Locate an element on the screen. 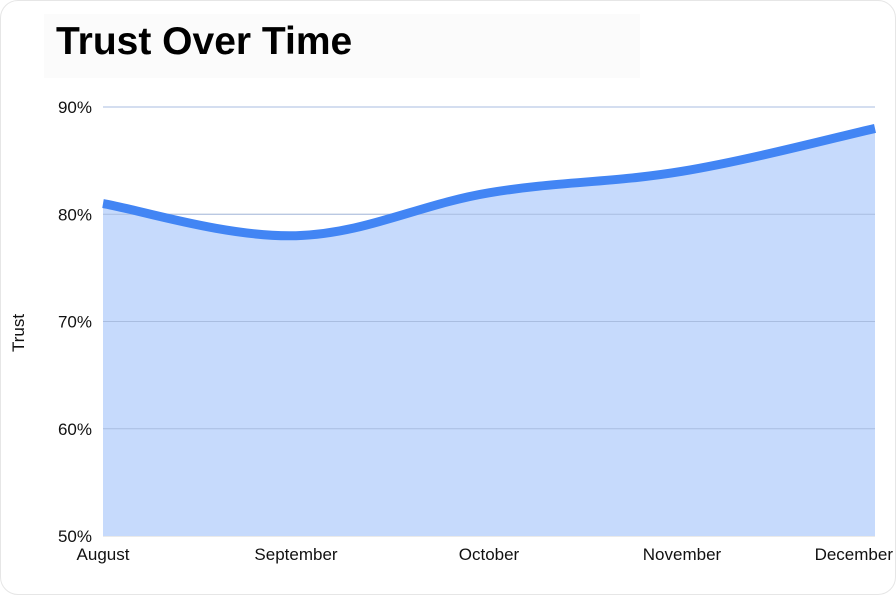 The width and height of the screenshot is (896, 595). y-tick-label: 60% is located at coordinates (75, 429).